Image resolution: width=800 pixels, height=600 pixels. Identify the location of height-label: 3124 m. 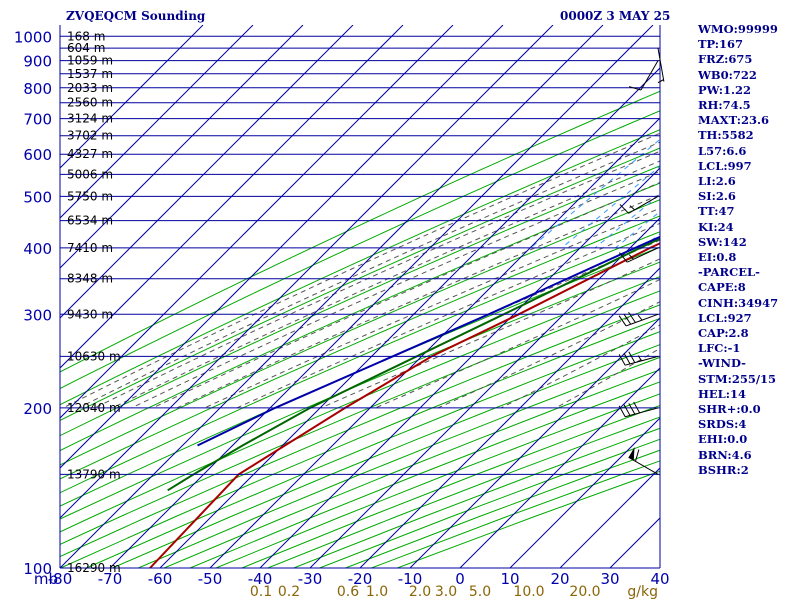
(90, 119).